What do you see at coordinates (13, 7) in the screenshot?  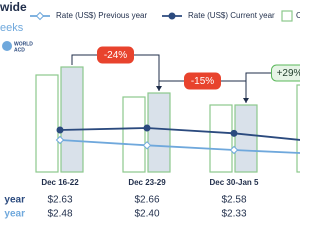 I see `chart-title: wide` at bounding box center [13, 7].